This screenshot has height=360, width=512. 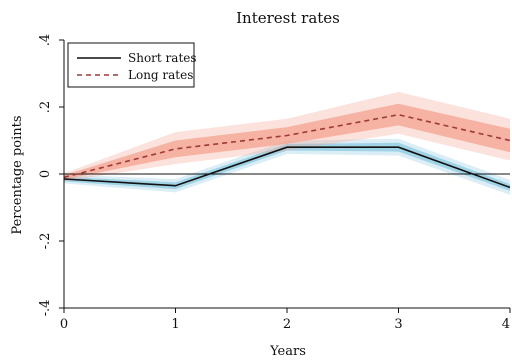 What do you see at coordinates (175, 324) in the screenshot?
I see `x-tick-label: 1` at bounding box center [175, 324].